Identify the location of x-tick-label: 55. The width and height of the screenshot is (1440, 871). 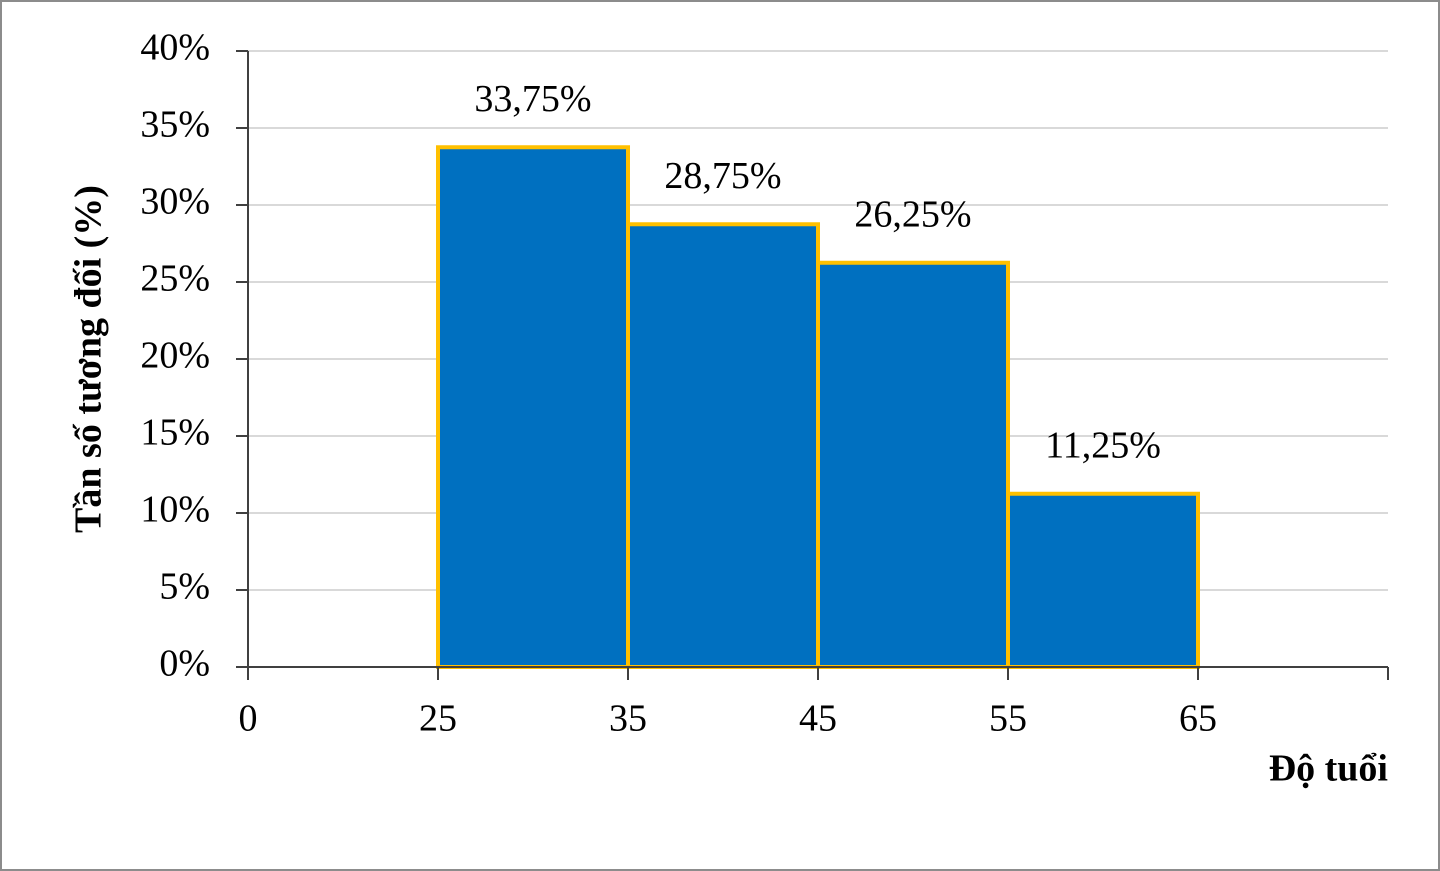
(1008, 719).